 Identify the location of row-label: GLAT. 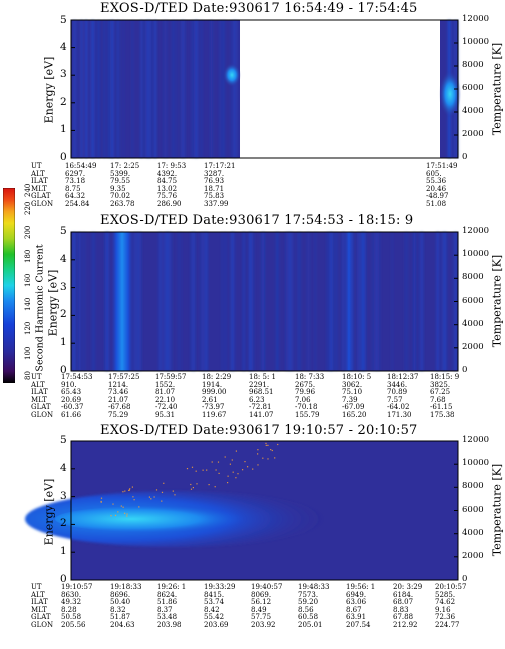
(41, 407).